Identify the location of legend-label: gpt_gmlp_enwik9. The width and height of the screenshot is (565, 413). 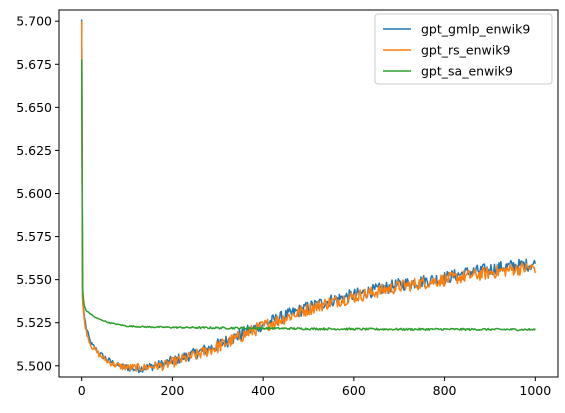
(475, 29).